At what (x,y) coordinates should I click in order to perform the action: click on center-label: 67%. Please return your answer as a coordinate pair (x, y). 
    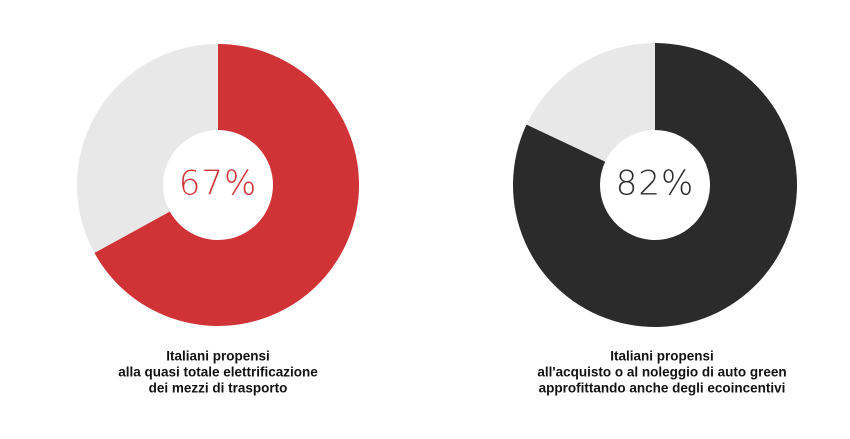
    Looking at the image, I should click on (218, 184).